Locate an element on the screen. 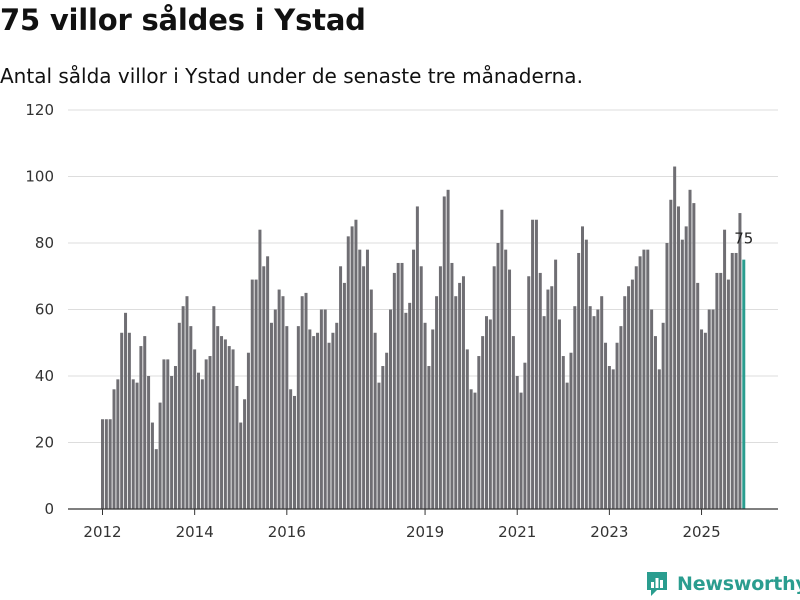 This screenshot has height=600, width=800. y-tick-label: 0 is located at coordinates (49, 509).